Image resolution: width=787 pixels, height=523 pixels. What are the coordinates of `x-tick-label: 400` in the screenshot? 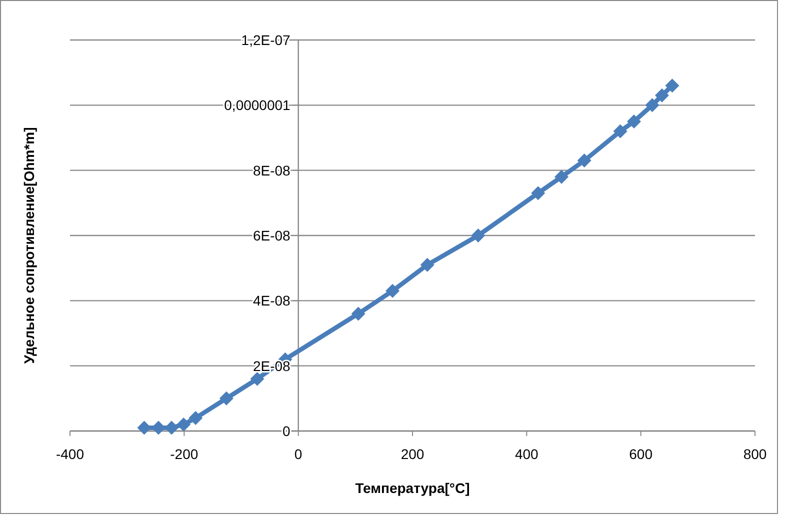 It's located at (526, 454).